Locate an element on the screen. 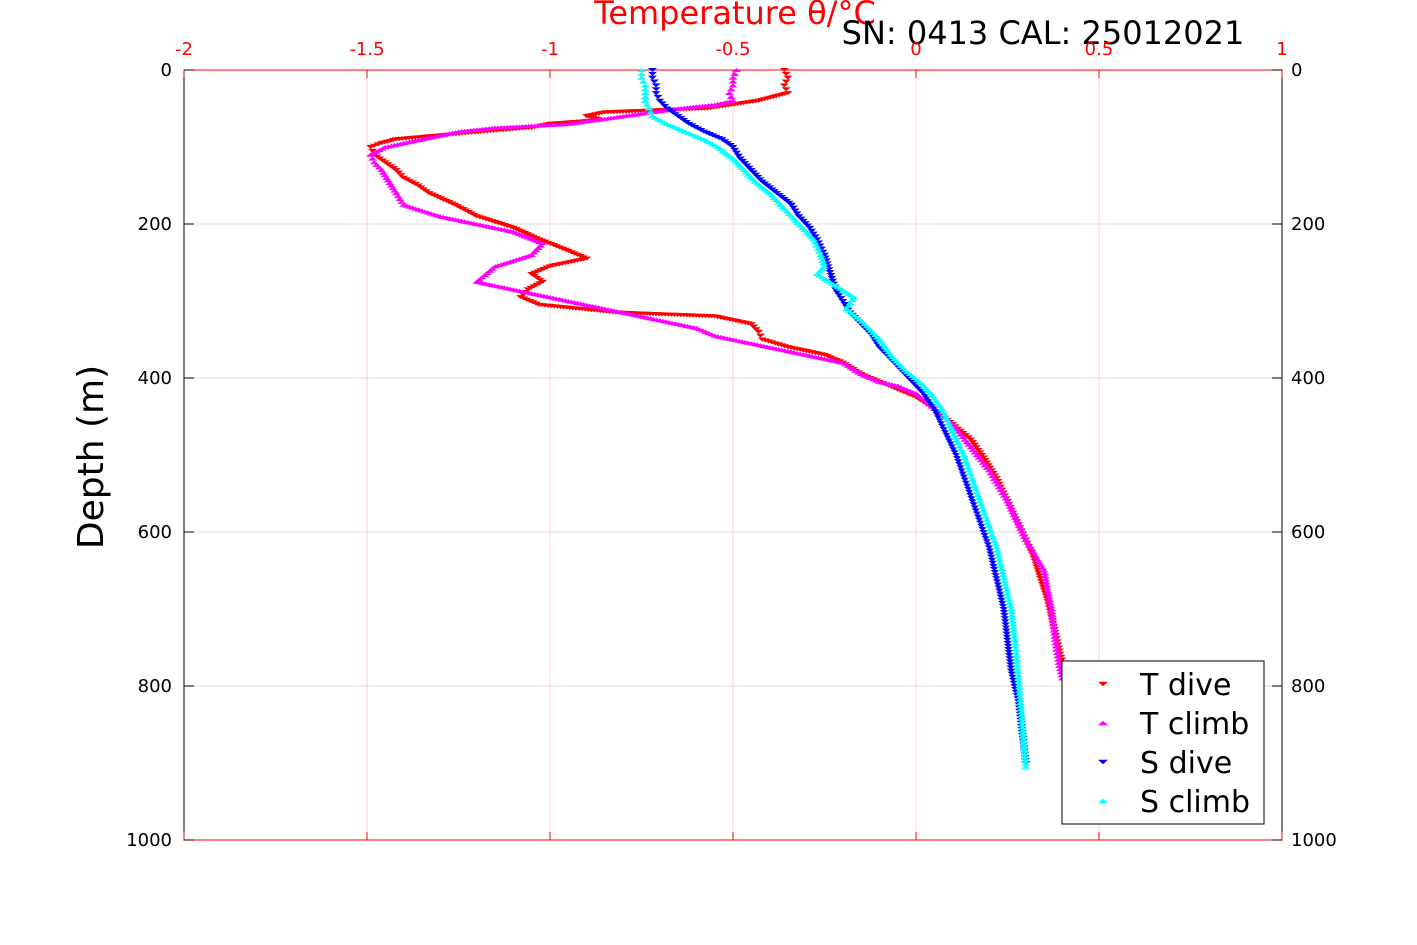 The width and height of the screenshot is (1417, 945). legend-box is located at coordinates (1163, 742).